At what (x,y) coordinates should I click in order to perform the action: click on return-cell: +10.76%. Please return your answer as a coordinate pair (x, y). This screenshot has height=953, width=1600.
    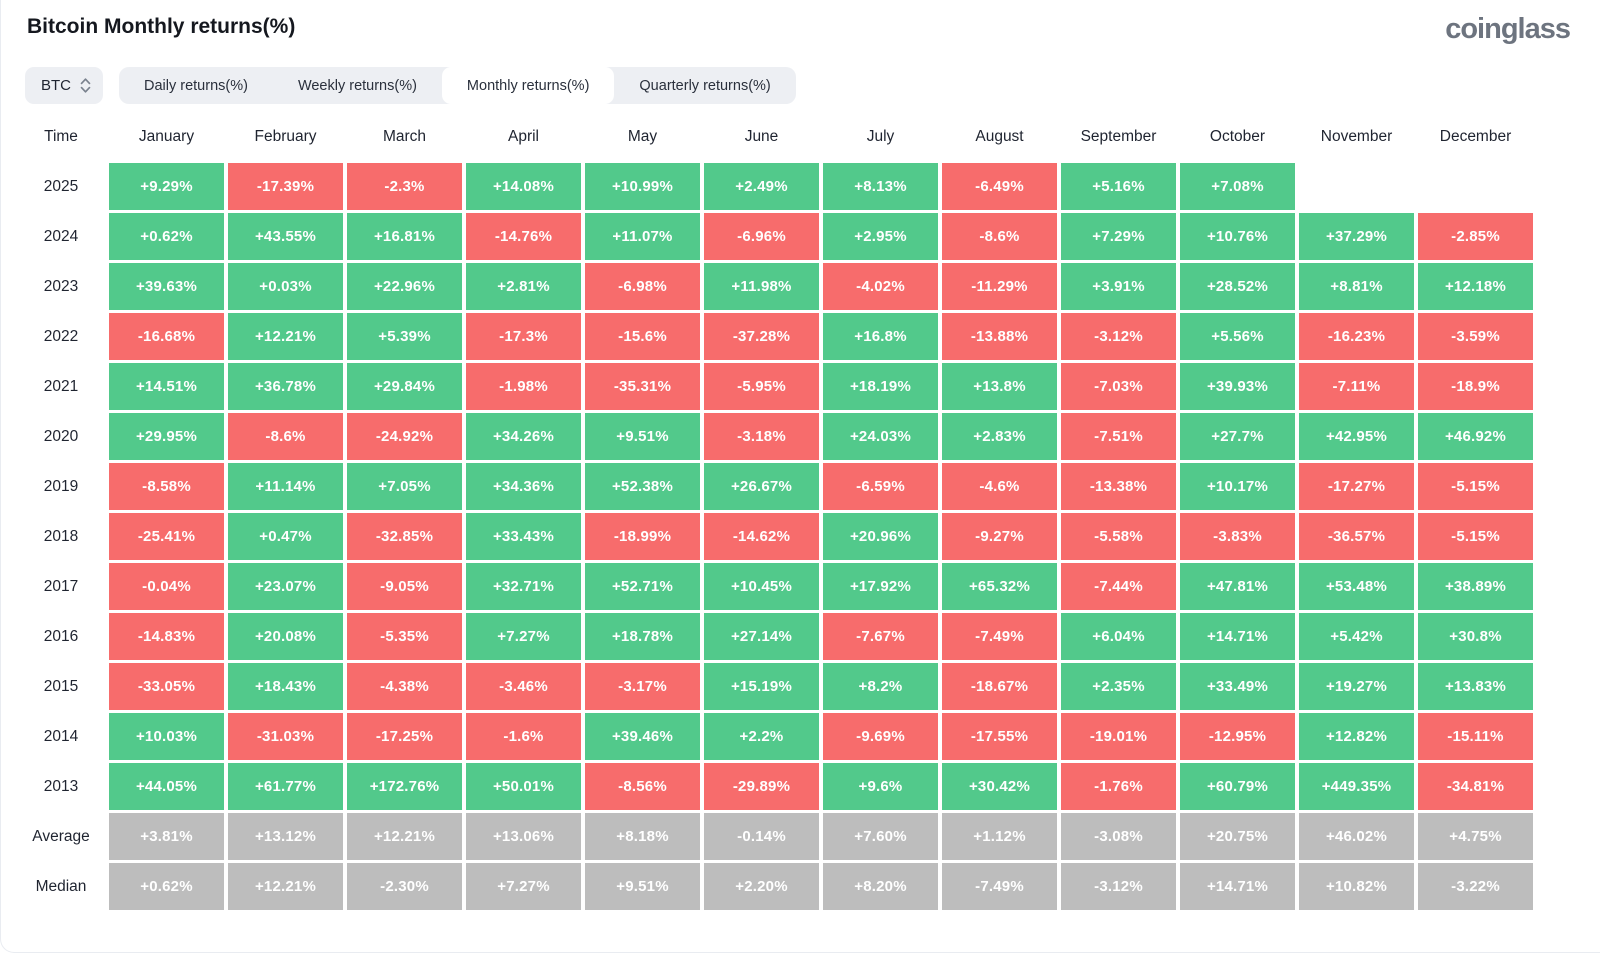
    Looking at the image, I should click on (1237, 236).